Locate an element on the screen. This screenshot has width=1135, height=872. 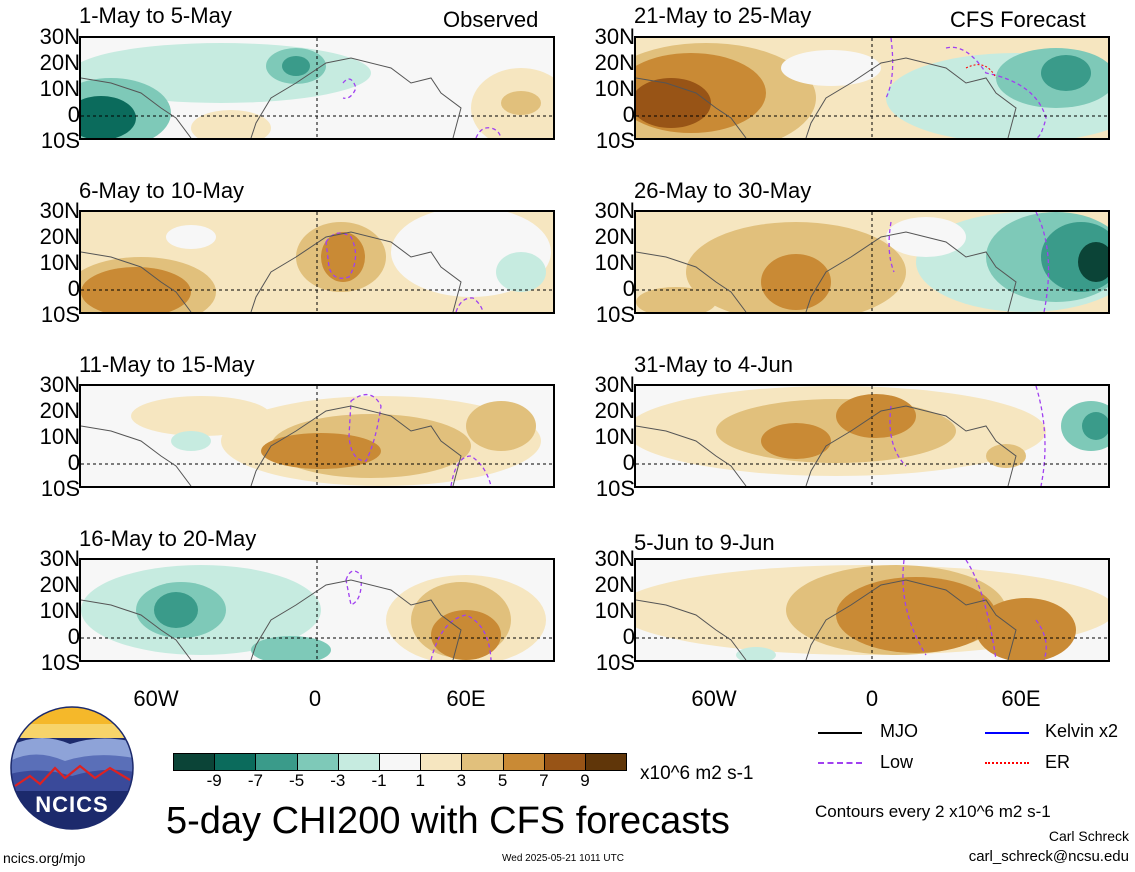
lat-label-10n-r4-c1: 10N is located at coordinates (59, 610).